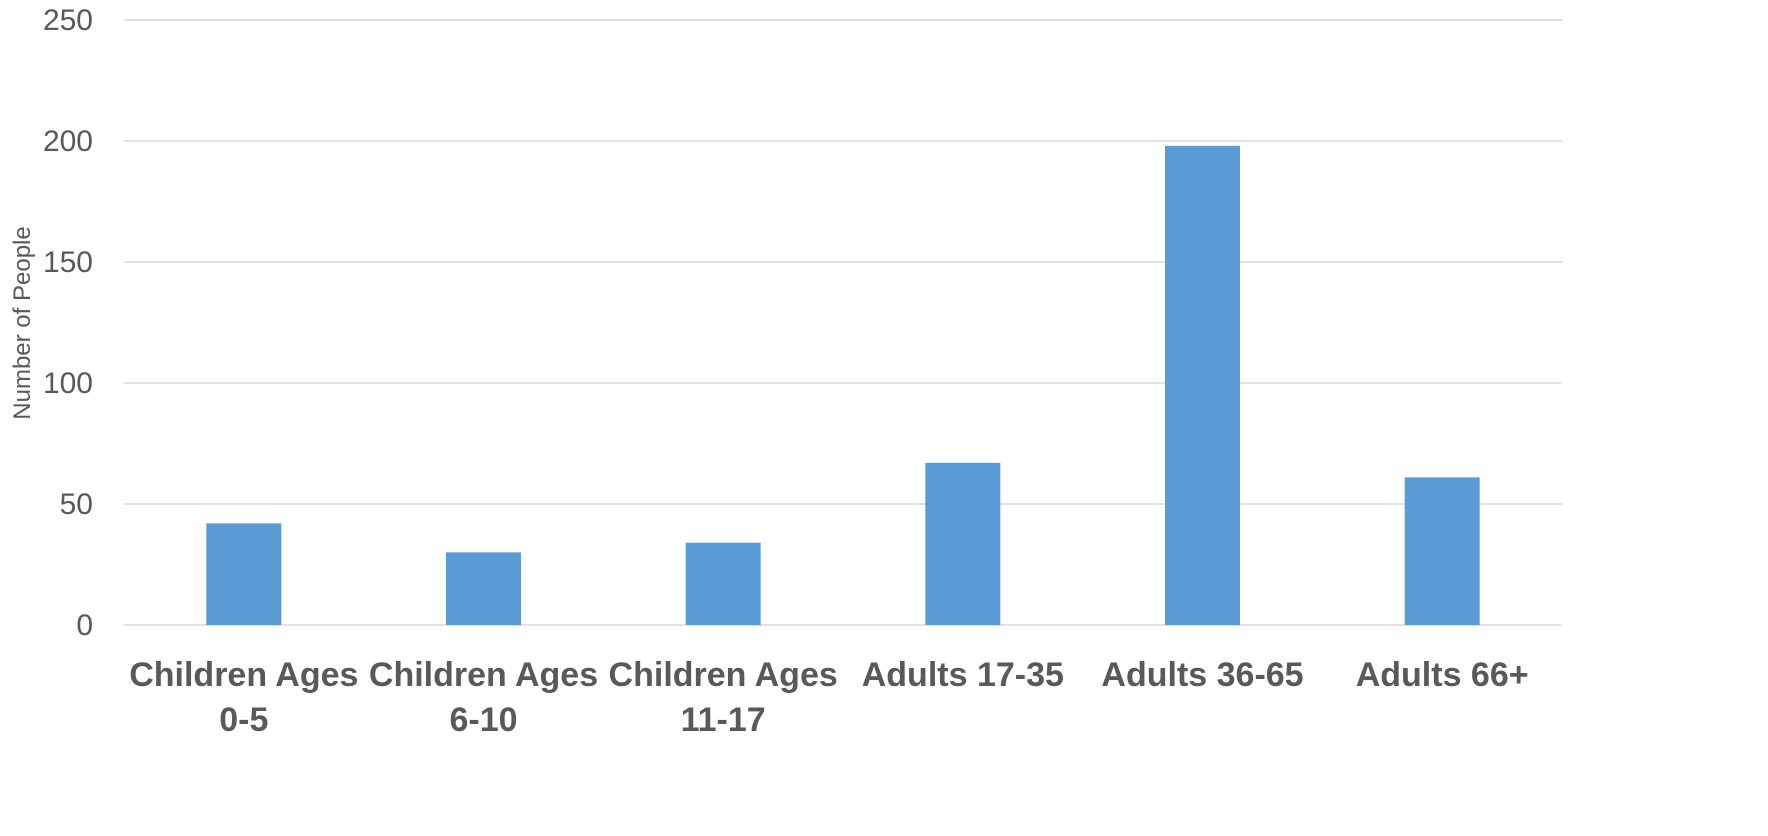 The width and height of the screenshot is (1768, 836). I want to click on y-axis-ticks: 0 50 100 150 200 250, so click(68, 323).